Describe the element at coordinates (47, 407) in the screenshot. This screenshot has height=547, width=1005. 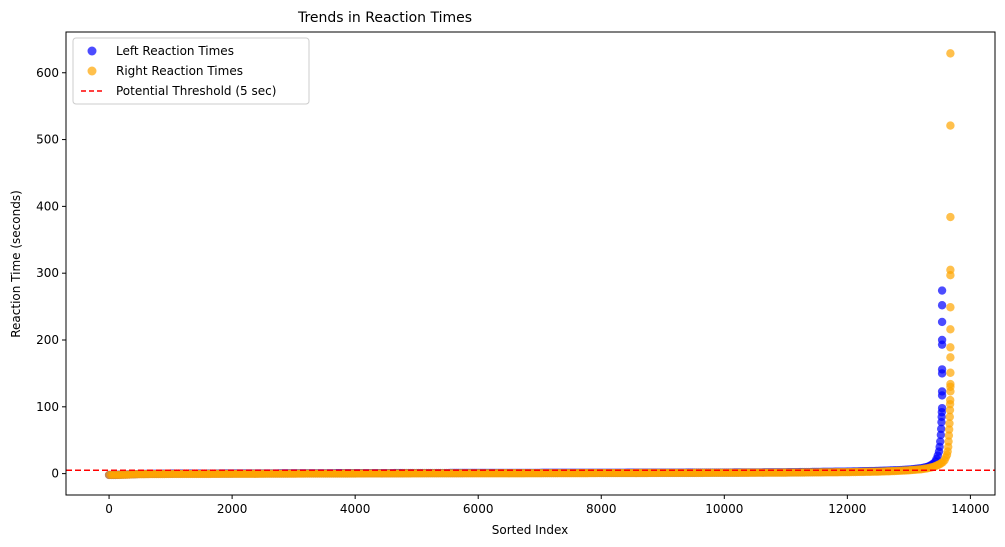
I see `y-tick-label: 100` at that location.